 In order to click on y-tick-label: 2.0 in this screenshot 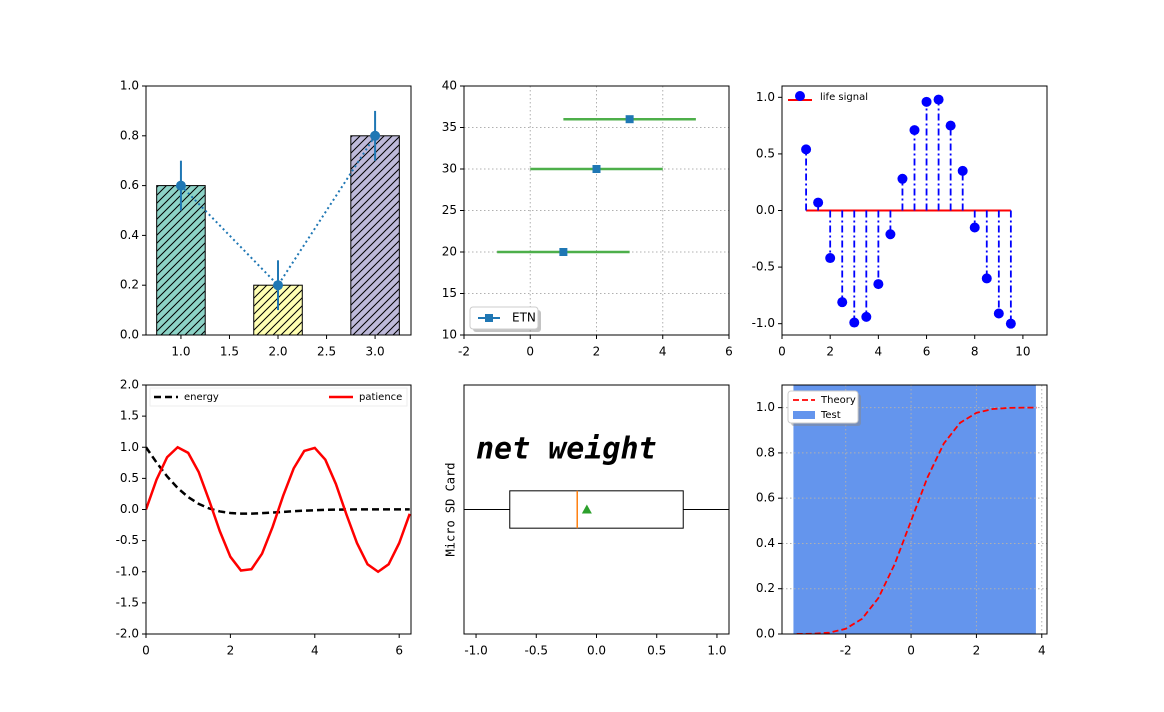, I will do `click(129, 385)`.